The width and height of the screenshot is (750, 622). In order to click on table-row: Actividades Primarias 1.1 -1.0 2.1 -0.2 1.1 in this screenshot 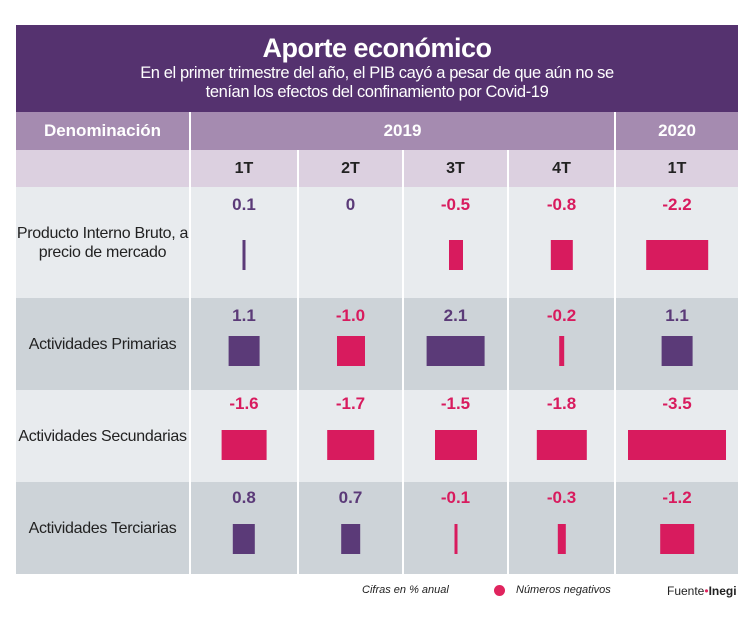, I will do `click(377, 344)`.